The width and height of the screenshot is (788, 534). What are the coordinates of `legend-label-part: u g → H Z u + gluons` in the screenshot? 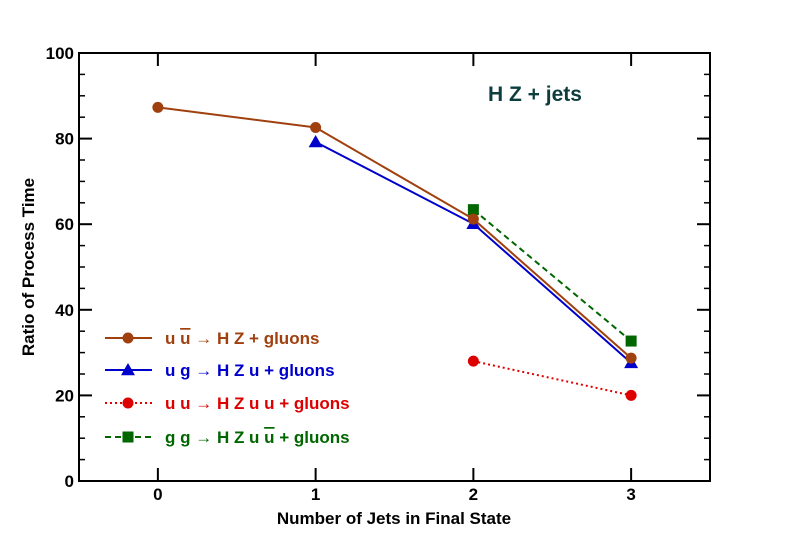 It's located at (250, 370).